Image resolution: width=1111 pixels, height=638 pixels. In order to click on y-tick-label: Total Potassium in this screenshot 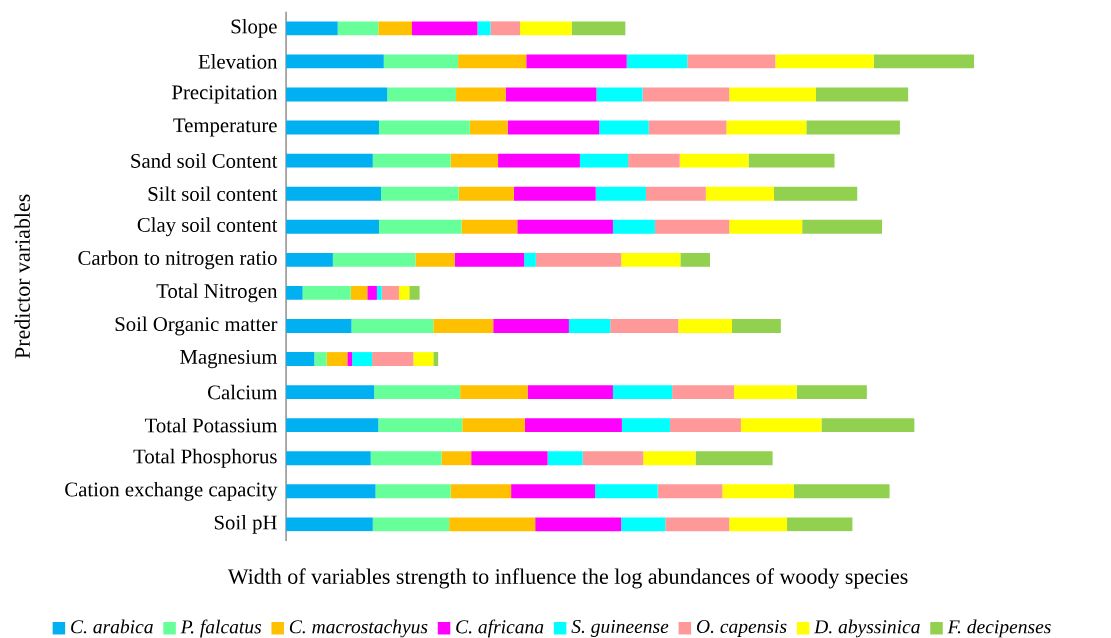, I will do `click(211, 425)`.